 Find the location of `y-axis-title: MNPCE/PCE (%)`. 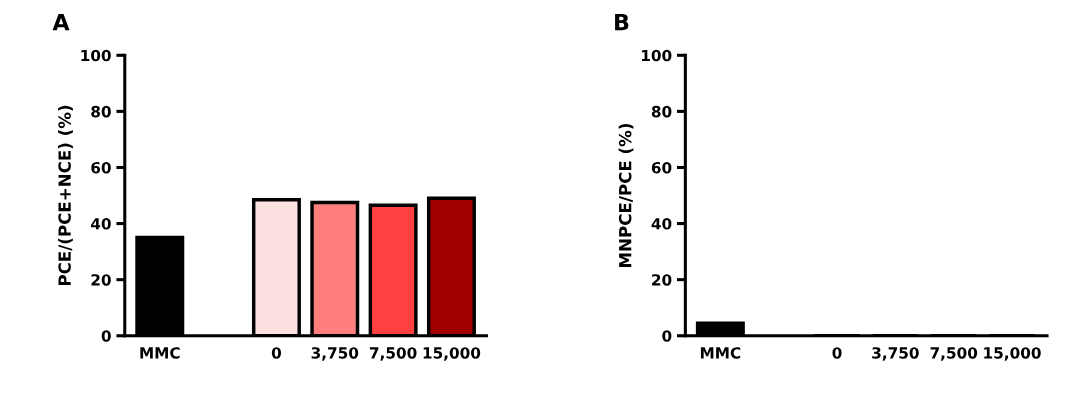

y-axis-title: MNPCE/PCE (%) is located at coordinates (626, 195).